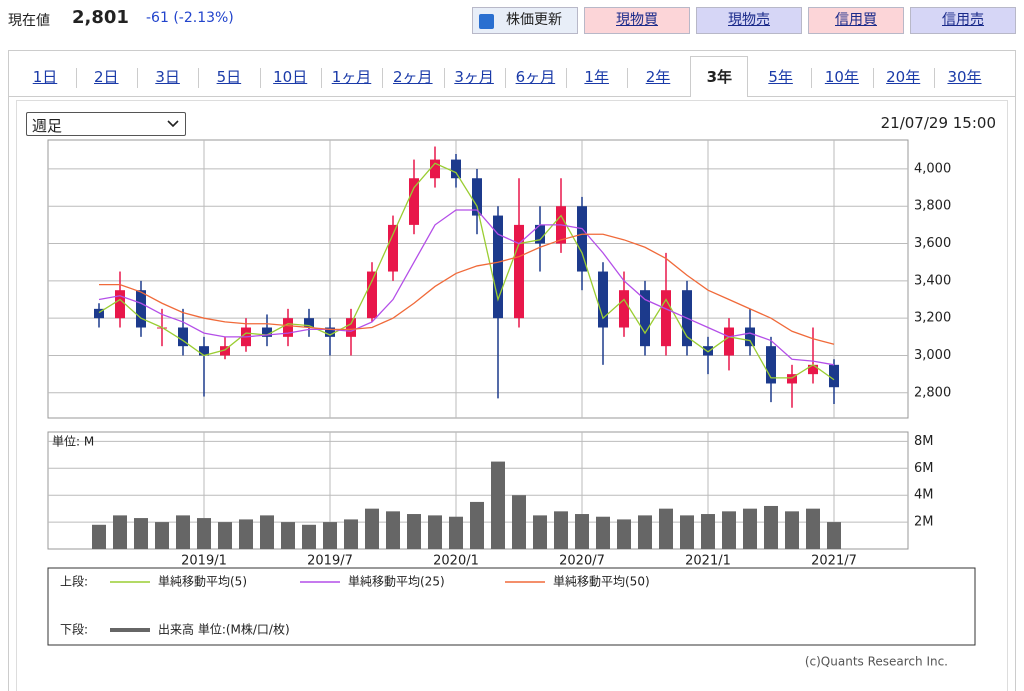  Describe the element at coordinates (173, 124) in the screenshot. I see `chevron` at that location.